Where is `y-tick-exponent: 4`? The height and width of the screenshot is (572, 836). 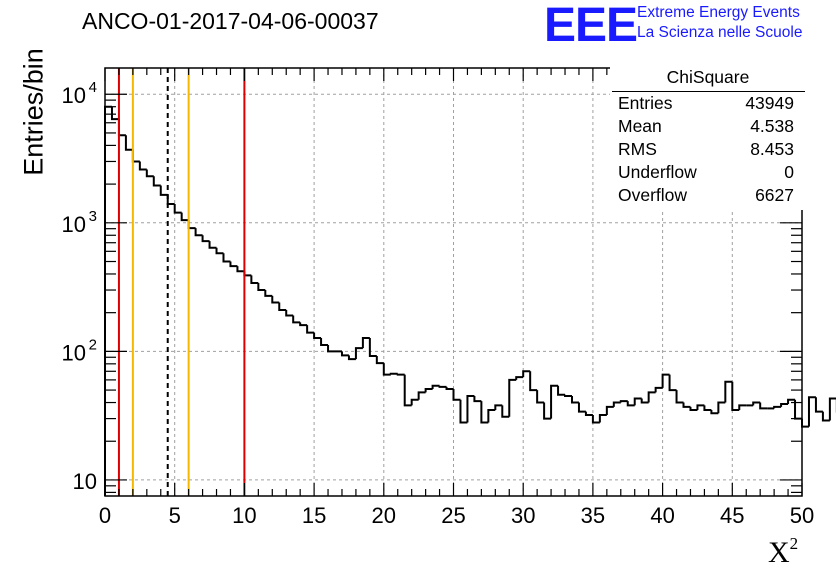
y-tick-exponent: 4 is located at coordinates (93, 87).